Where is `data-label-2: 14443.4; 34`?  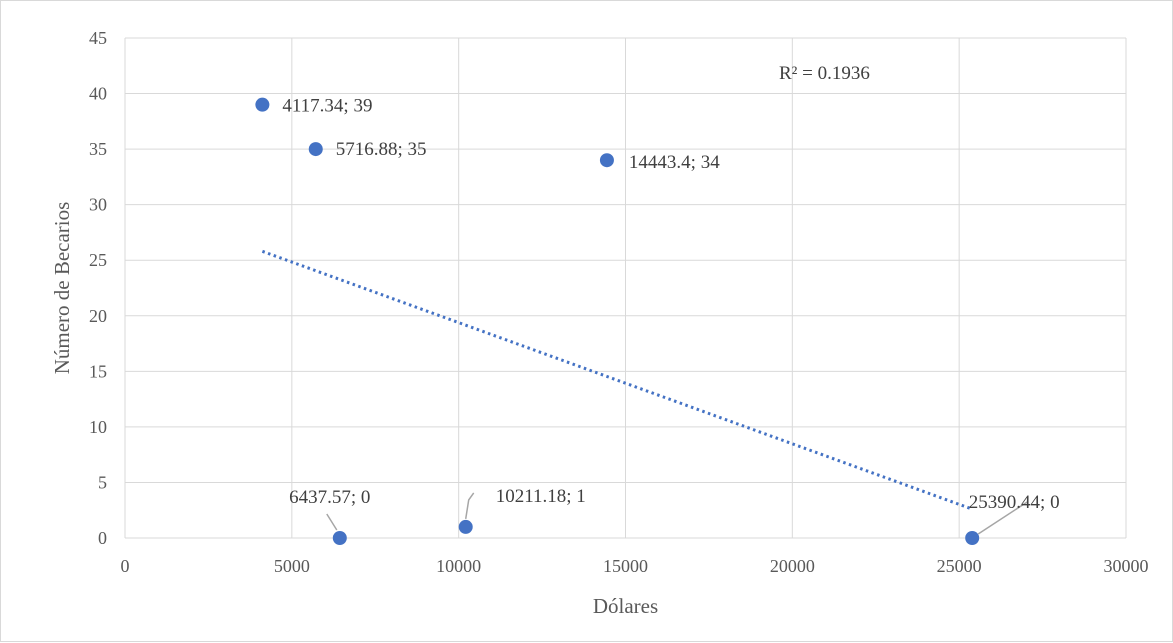
data-label-2: 14443.4; 34 is located at coordinates (674, 162).